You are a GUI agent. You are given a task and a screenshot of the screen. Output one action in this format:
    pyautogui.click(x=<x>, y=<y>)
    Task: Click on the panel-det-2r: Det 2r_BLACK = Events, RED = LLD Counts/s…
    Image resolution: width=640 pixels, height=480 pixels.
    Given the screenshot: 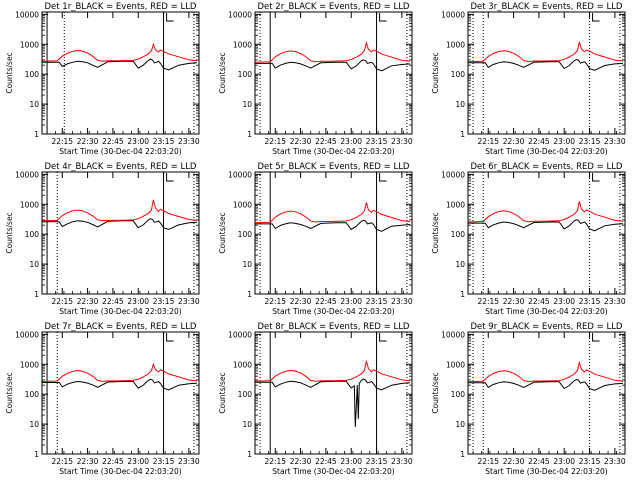 What is the action you would take?
    pyautogui.click(x=315, y=79)
    